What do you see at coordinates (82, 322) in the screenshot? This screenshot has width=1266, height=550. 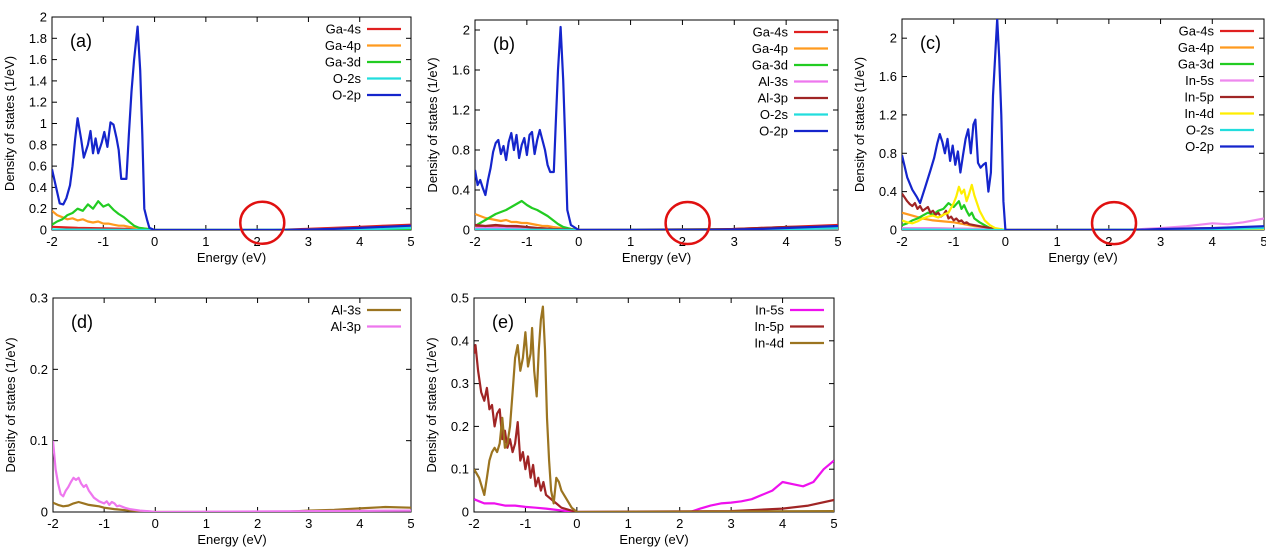 I see `panel-label: (d)` at bounding box center [82, 322].